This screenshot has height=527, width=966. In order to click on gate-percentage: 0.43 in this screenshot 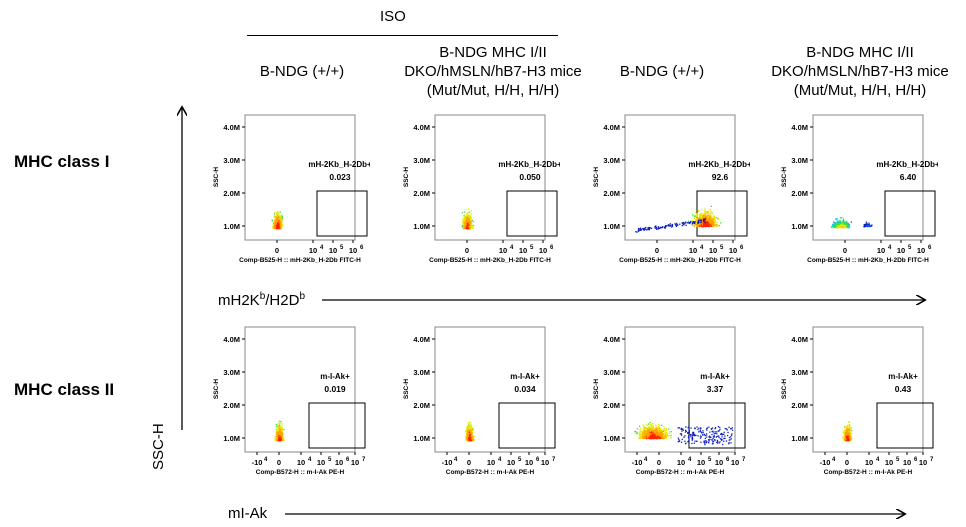, I will do `click(903, 389)`.